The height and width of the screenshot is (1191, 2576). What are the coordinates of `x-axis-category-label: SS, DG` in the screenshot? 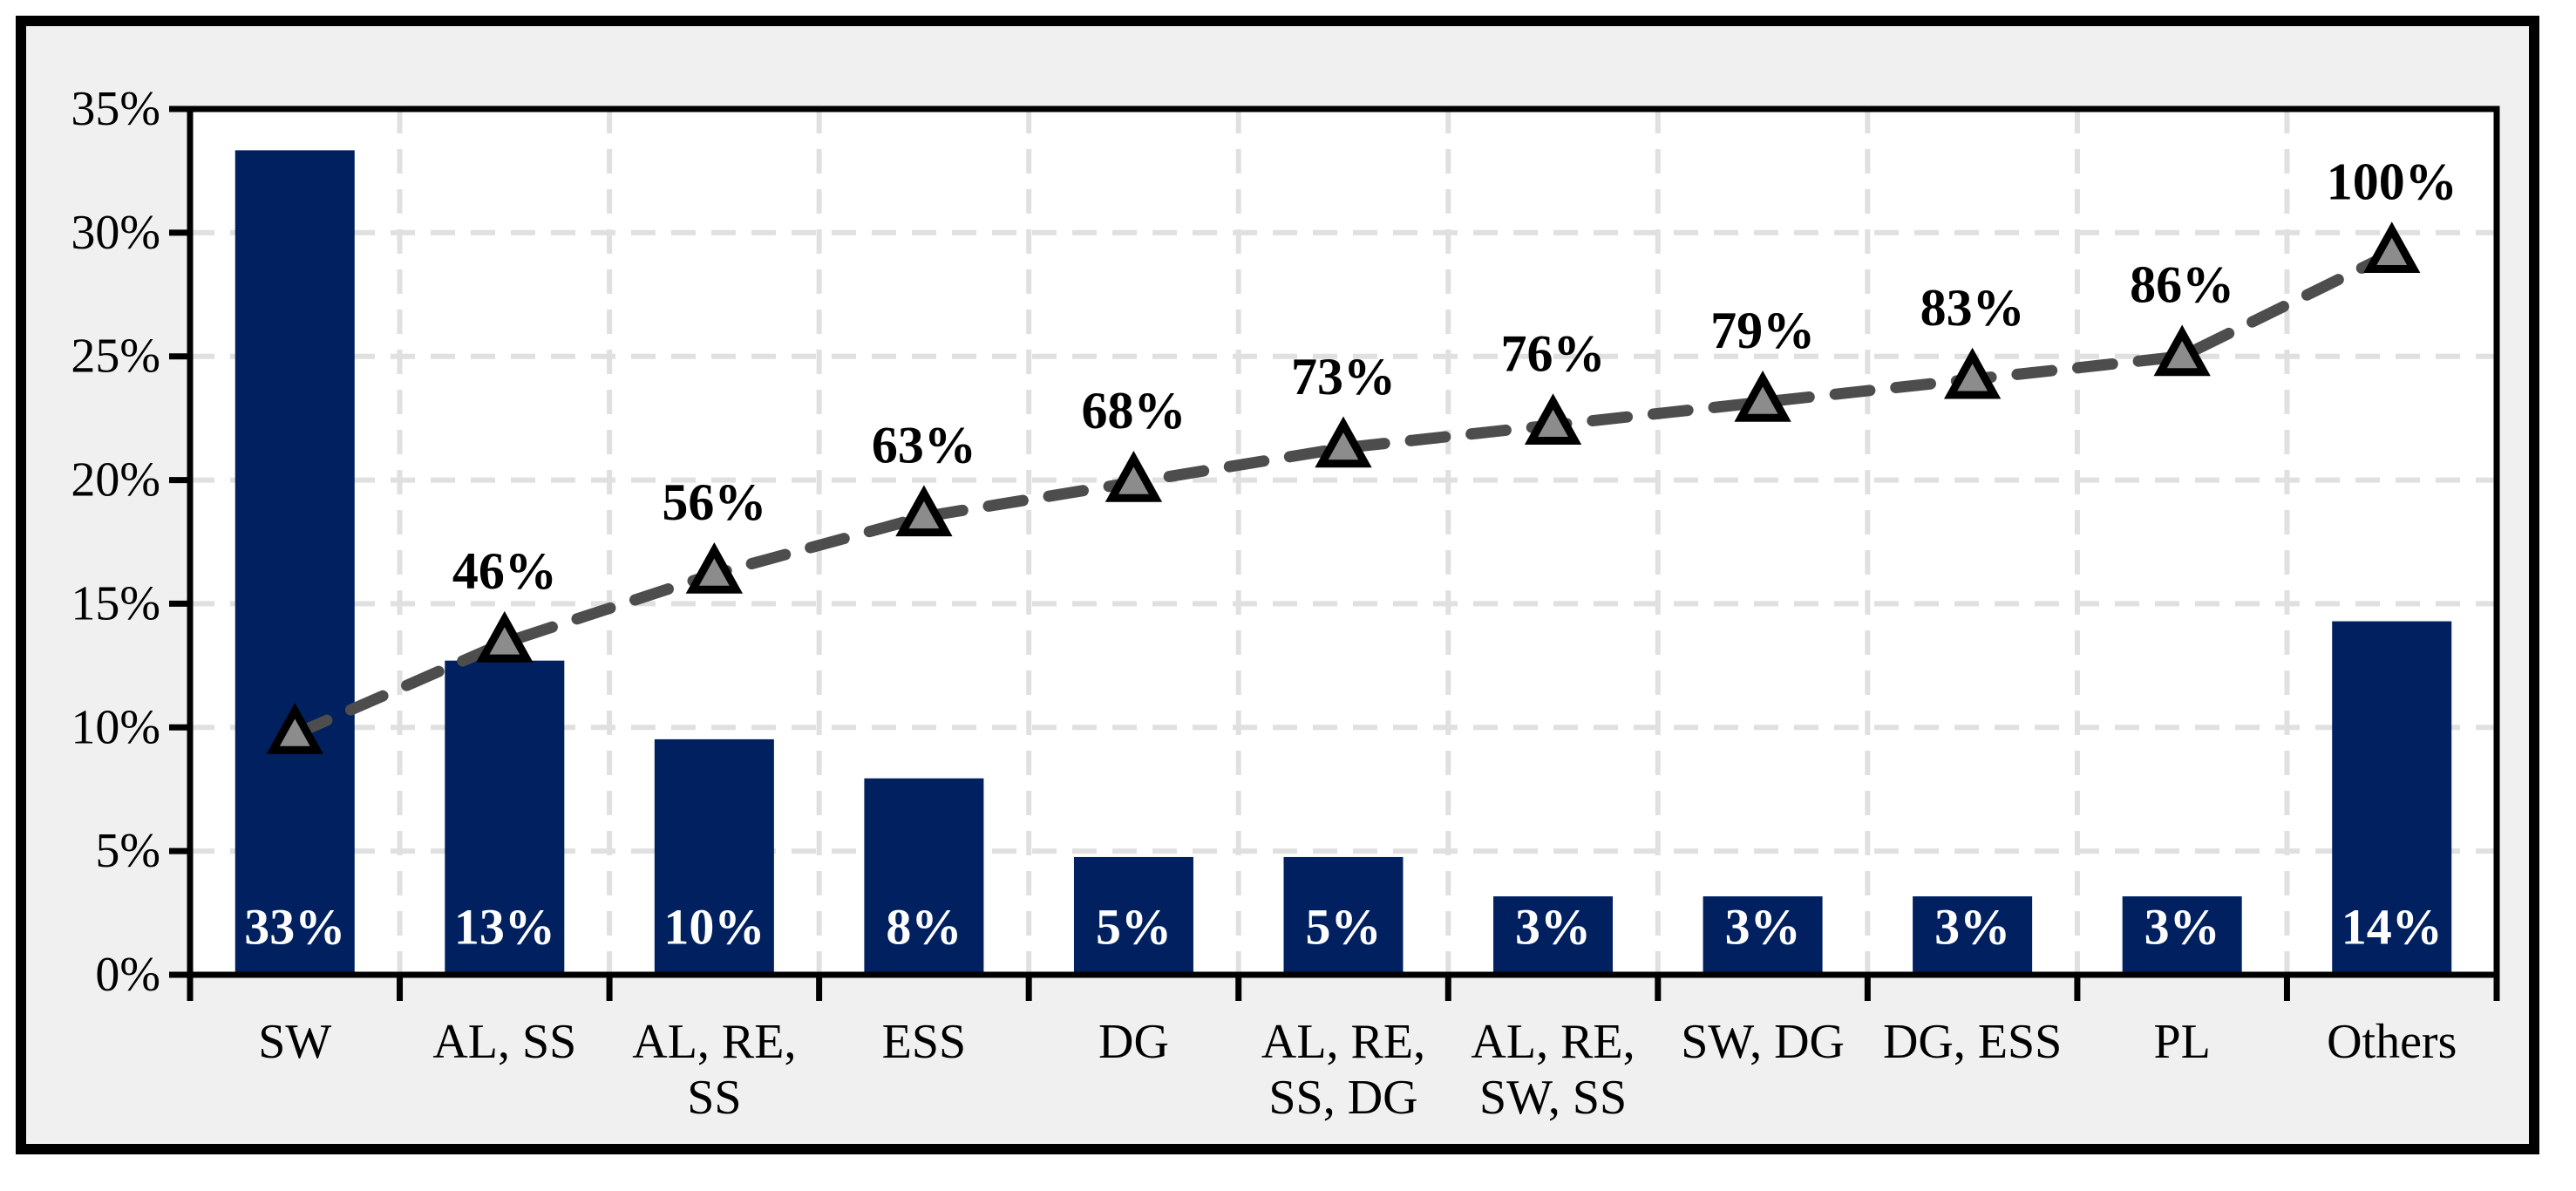 It's located at (1342, 1098).